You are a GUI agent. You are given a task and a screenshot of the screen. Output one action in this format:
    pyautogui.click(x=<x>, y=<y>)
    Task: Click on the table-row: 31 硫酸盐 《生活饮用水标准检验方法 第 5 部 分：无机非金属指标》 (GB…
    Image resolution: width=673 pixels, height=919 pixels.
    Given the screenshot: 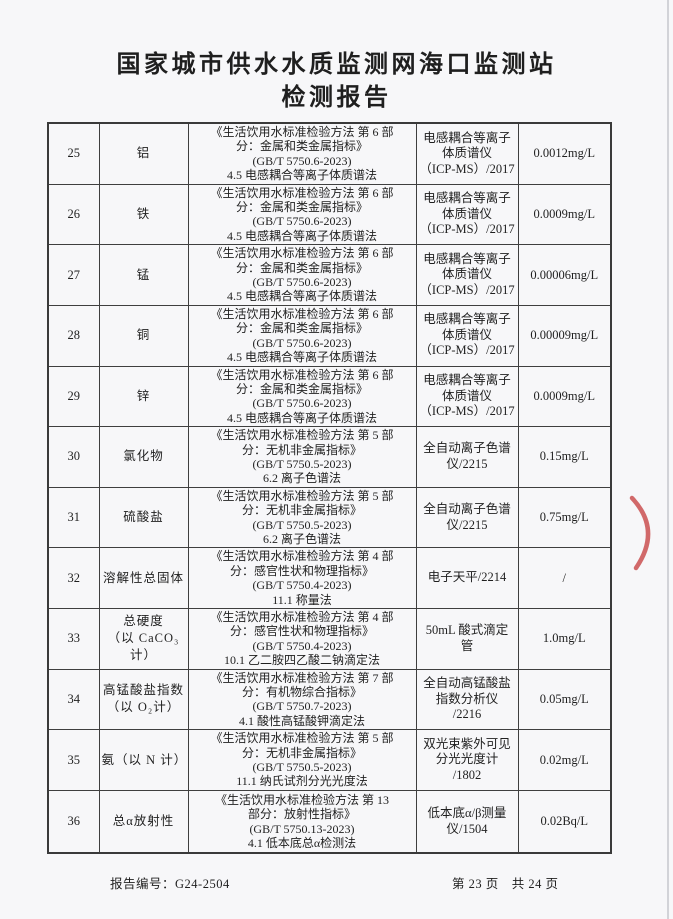 What is the action you would take?
    pyautogui.click(x=329, y=517)
    